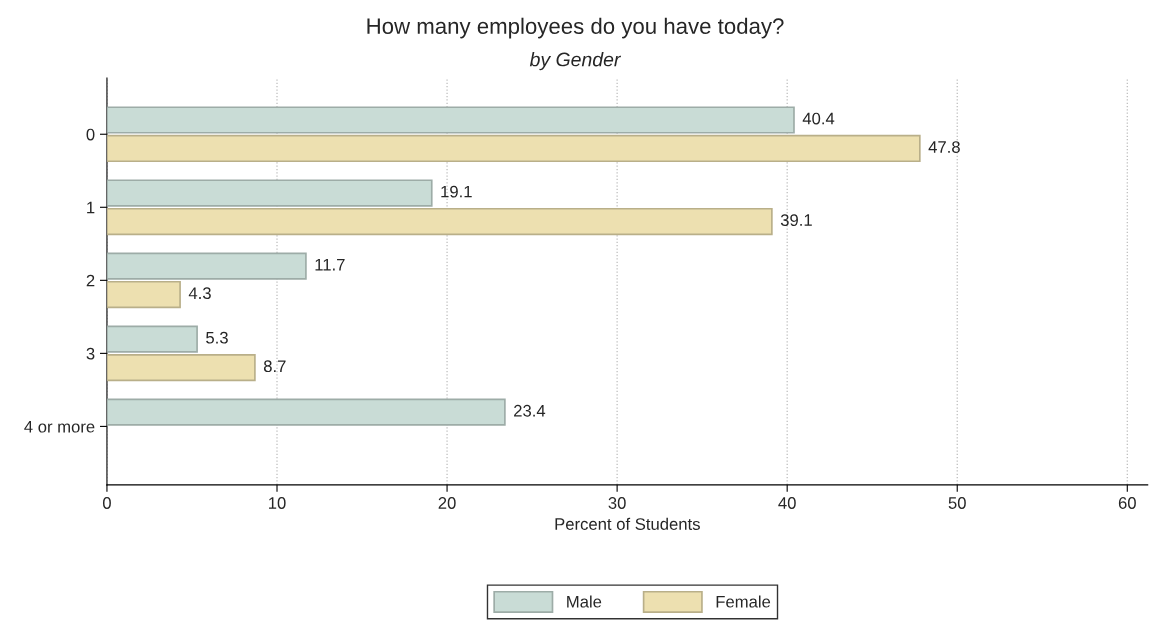 Image resolution: width=1150 pixels, height=624 pixels. Describe the element at coordinates (217, 337) in the screenshot. I see `data-label: 5.3` at that location.